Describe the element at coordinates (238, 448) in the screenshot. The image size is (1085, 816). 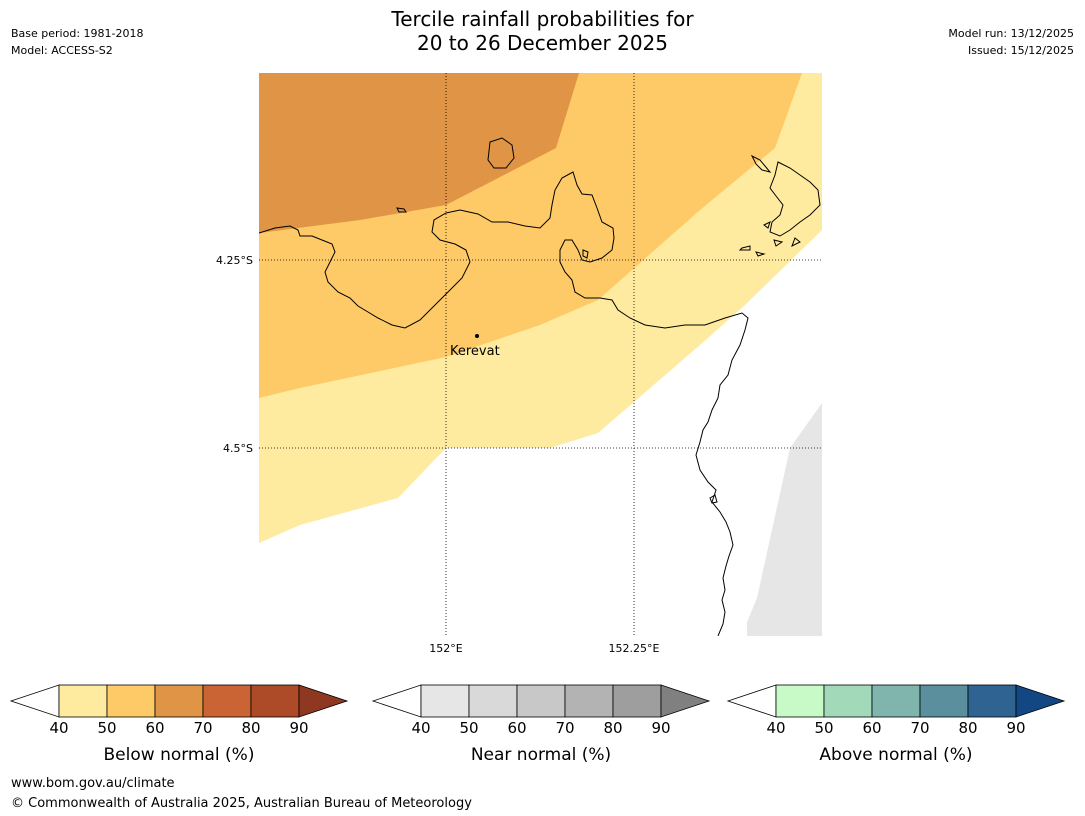
I see `lat-label-4-5: 4.5°S` at that location.